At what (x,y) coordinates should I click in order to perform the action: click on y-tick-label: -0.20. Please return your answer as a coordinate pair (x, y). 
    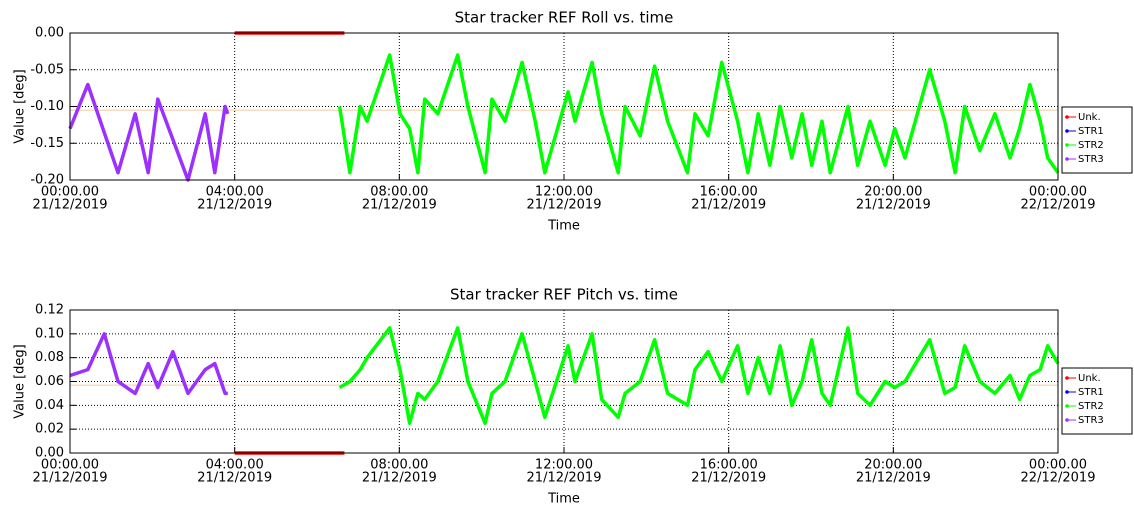
    Looking at the image, I should click on (47, 180).